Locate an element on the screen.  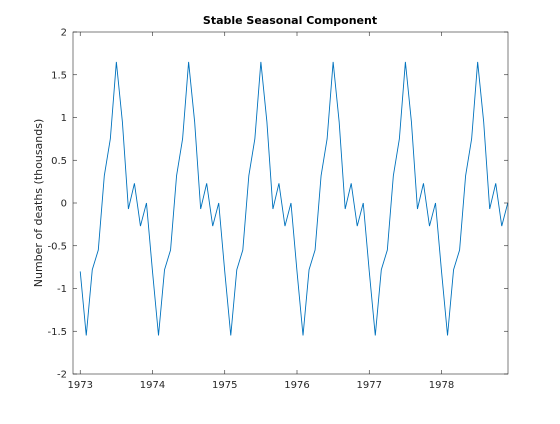
x-tick-label: 1978 is located at coordinates (441, 385).